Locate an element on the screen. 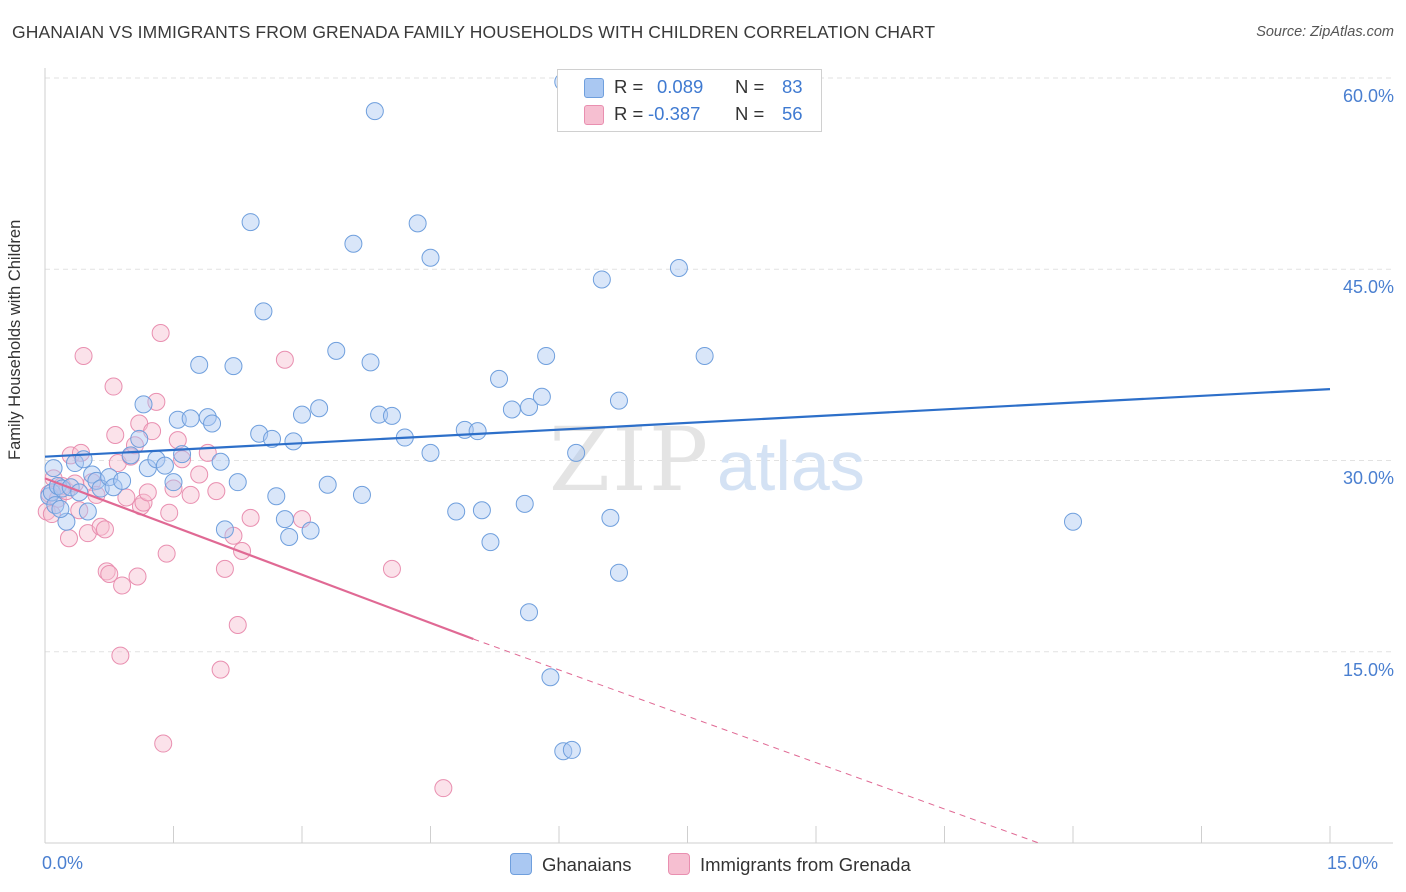 This screenshot has width=1406, height=892. legend-label-grenada: Immigrants from Grenada is located at coordinates (805, 864).